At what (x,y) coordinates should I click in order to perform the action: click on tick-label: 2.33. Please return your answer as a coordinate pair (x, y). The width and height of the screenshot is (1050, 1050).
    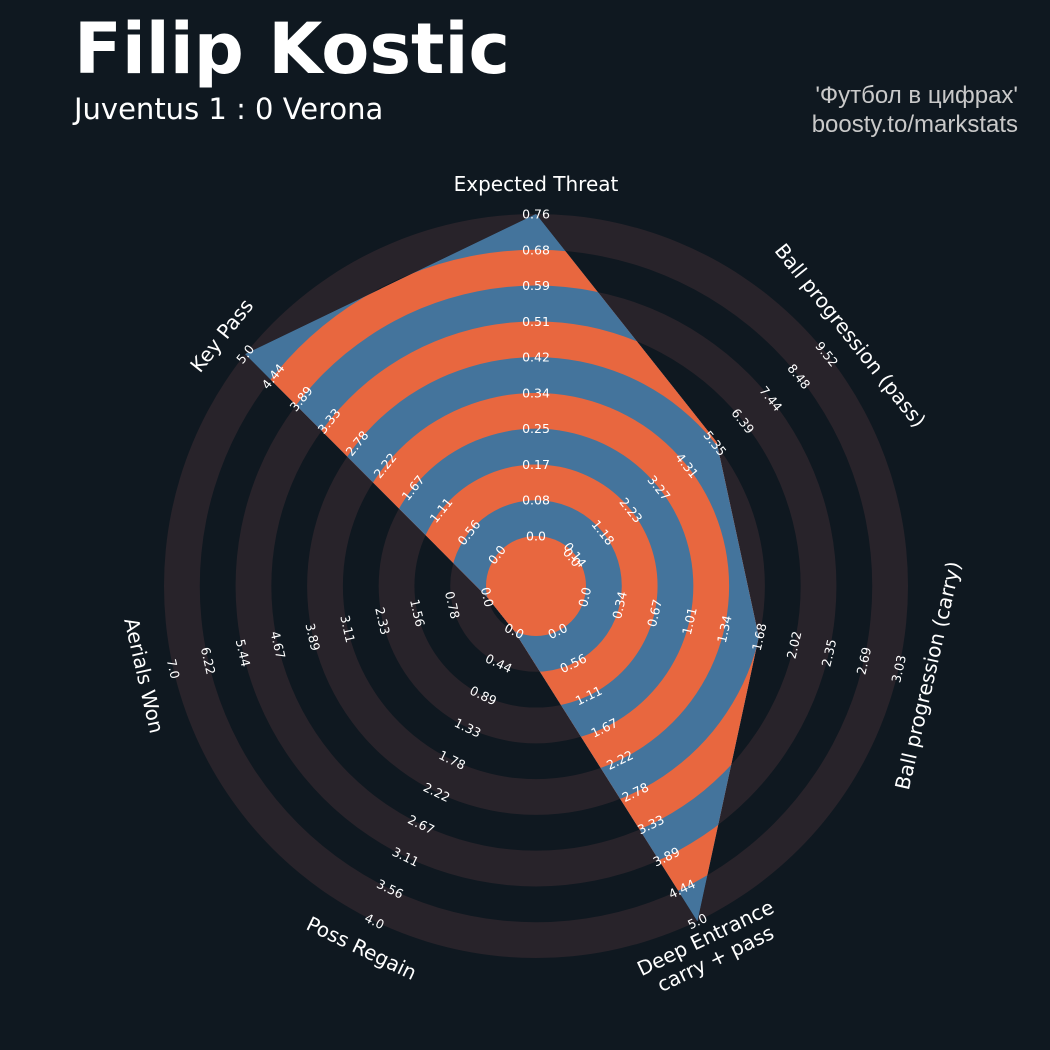
    Looking at the image, I should click on (382, 621).